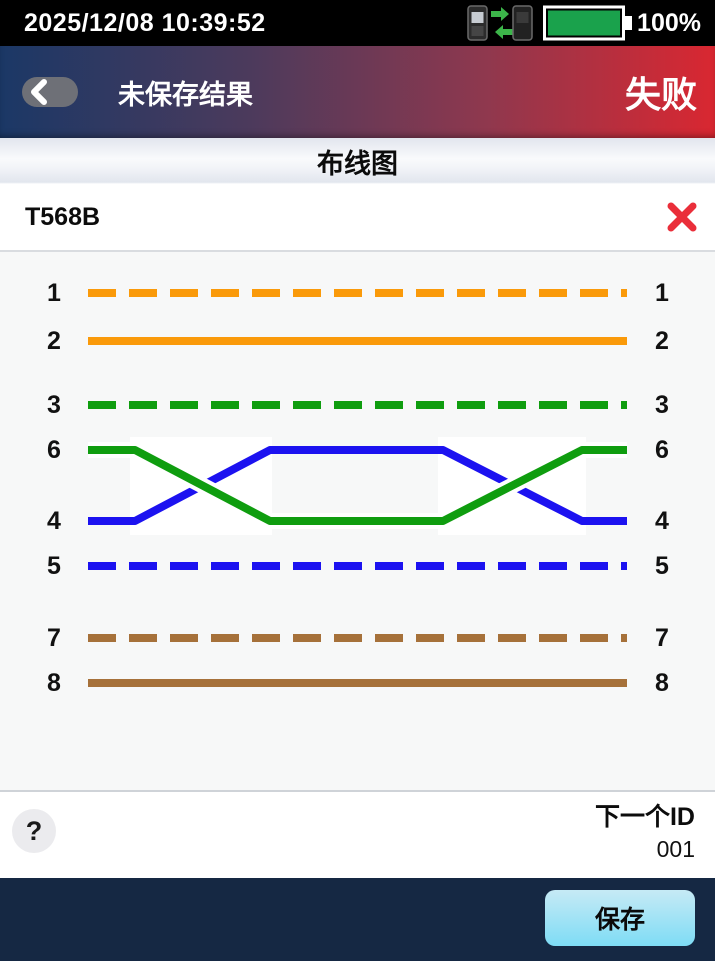 The image size is (715, 961). I want to click on status-bar: 2025/12/08 10:39:52 100%, so click(357, 23).